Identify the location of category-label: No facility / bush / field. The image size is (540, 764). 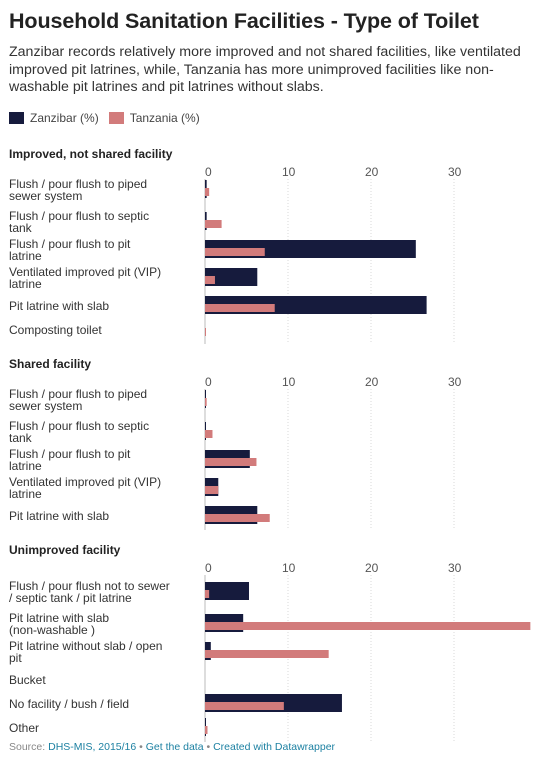
(69, 704).